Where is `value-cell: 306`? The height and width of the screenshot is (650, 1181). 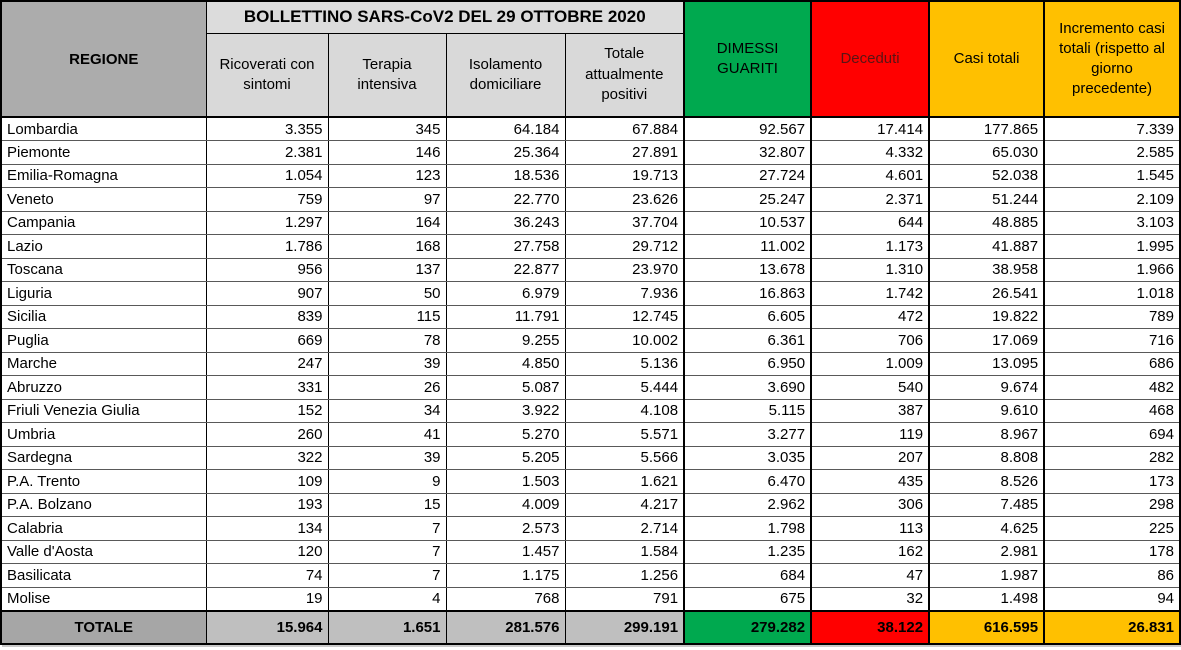 value-cell: 306 is located at coordinates (870, 504).